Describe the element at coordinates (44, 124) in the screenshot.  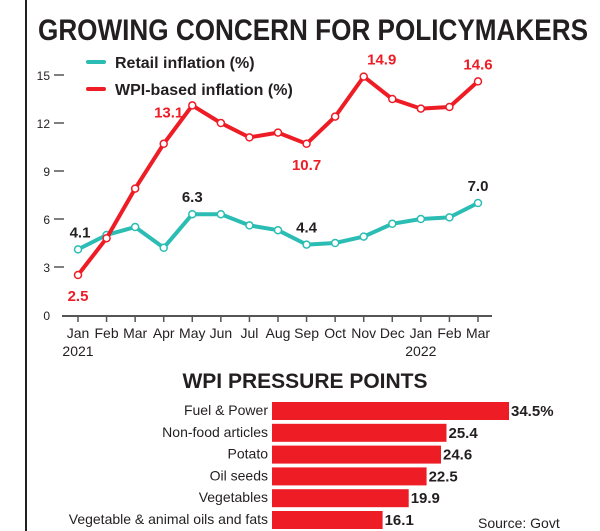
I see `y-tick-label: 12` at that location.